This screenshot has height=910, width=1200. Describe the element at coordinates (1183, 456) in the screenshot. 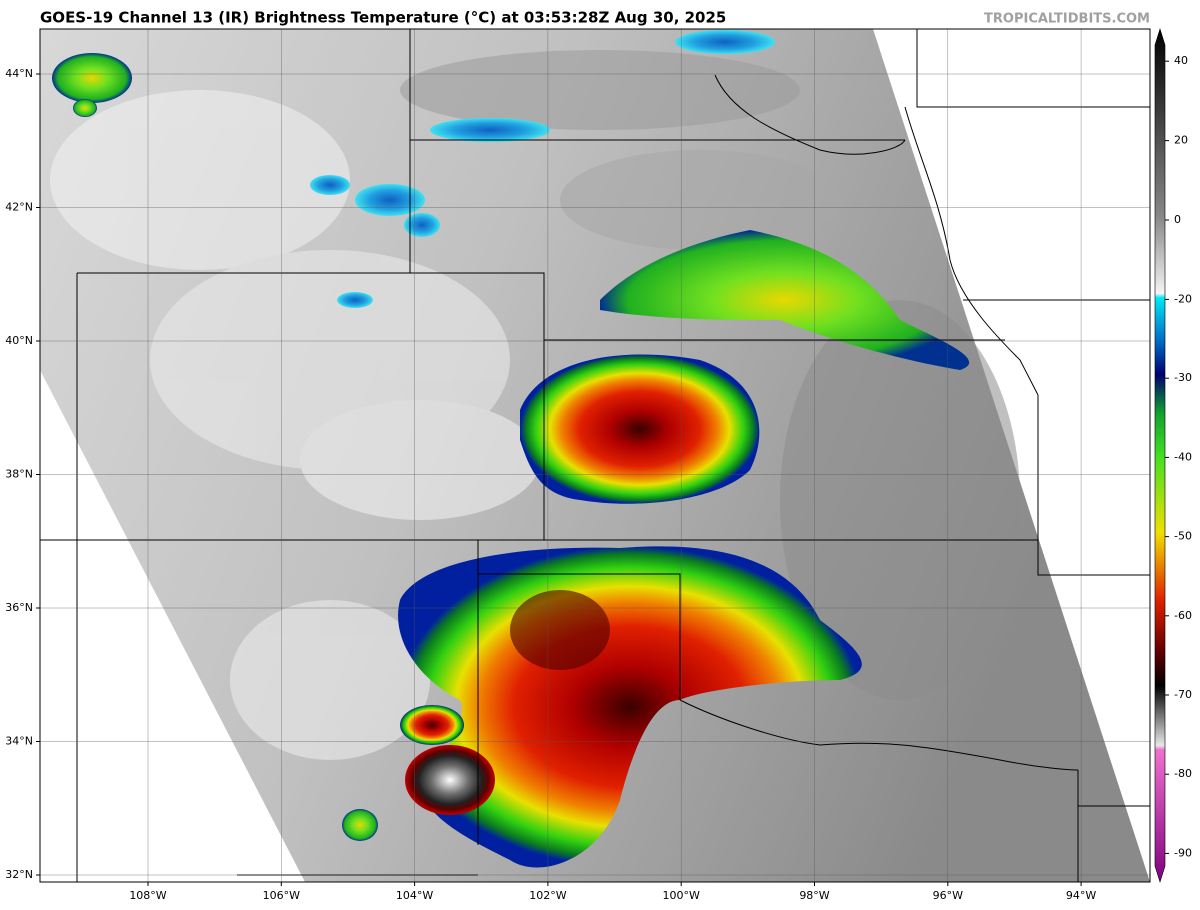

I see `colorbar-tick-label: -40` at that location.